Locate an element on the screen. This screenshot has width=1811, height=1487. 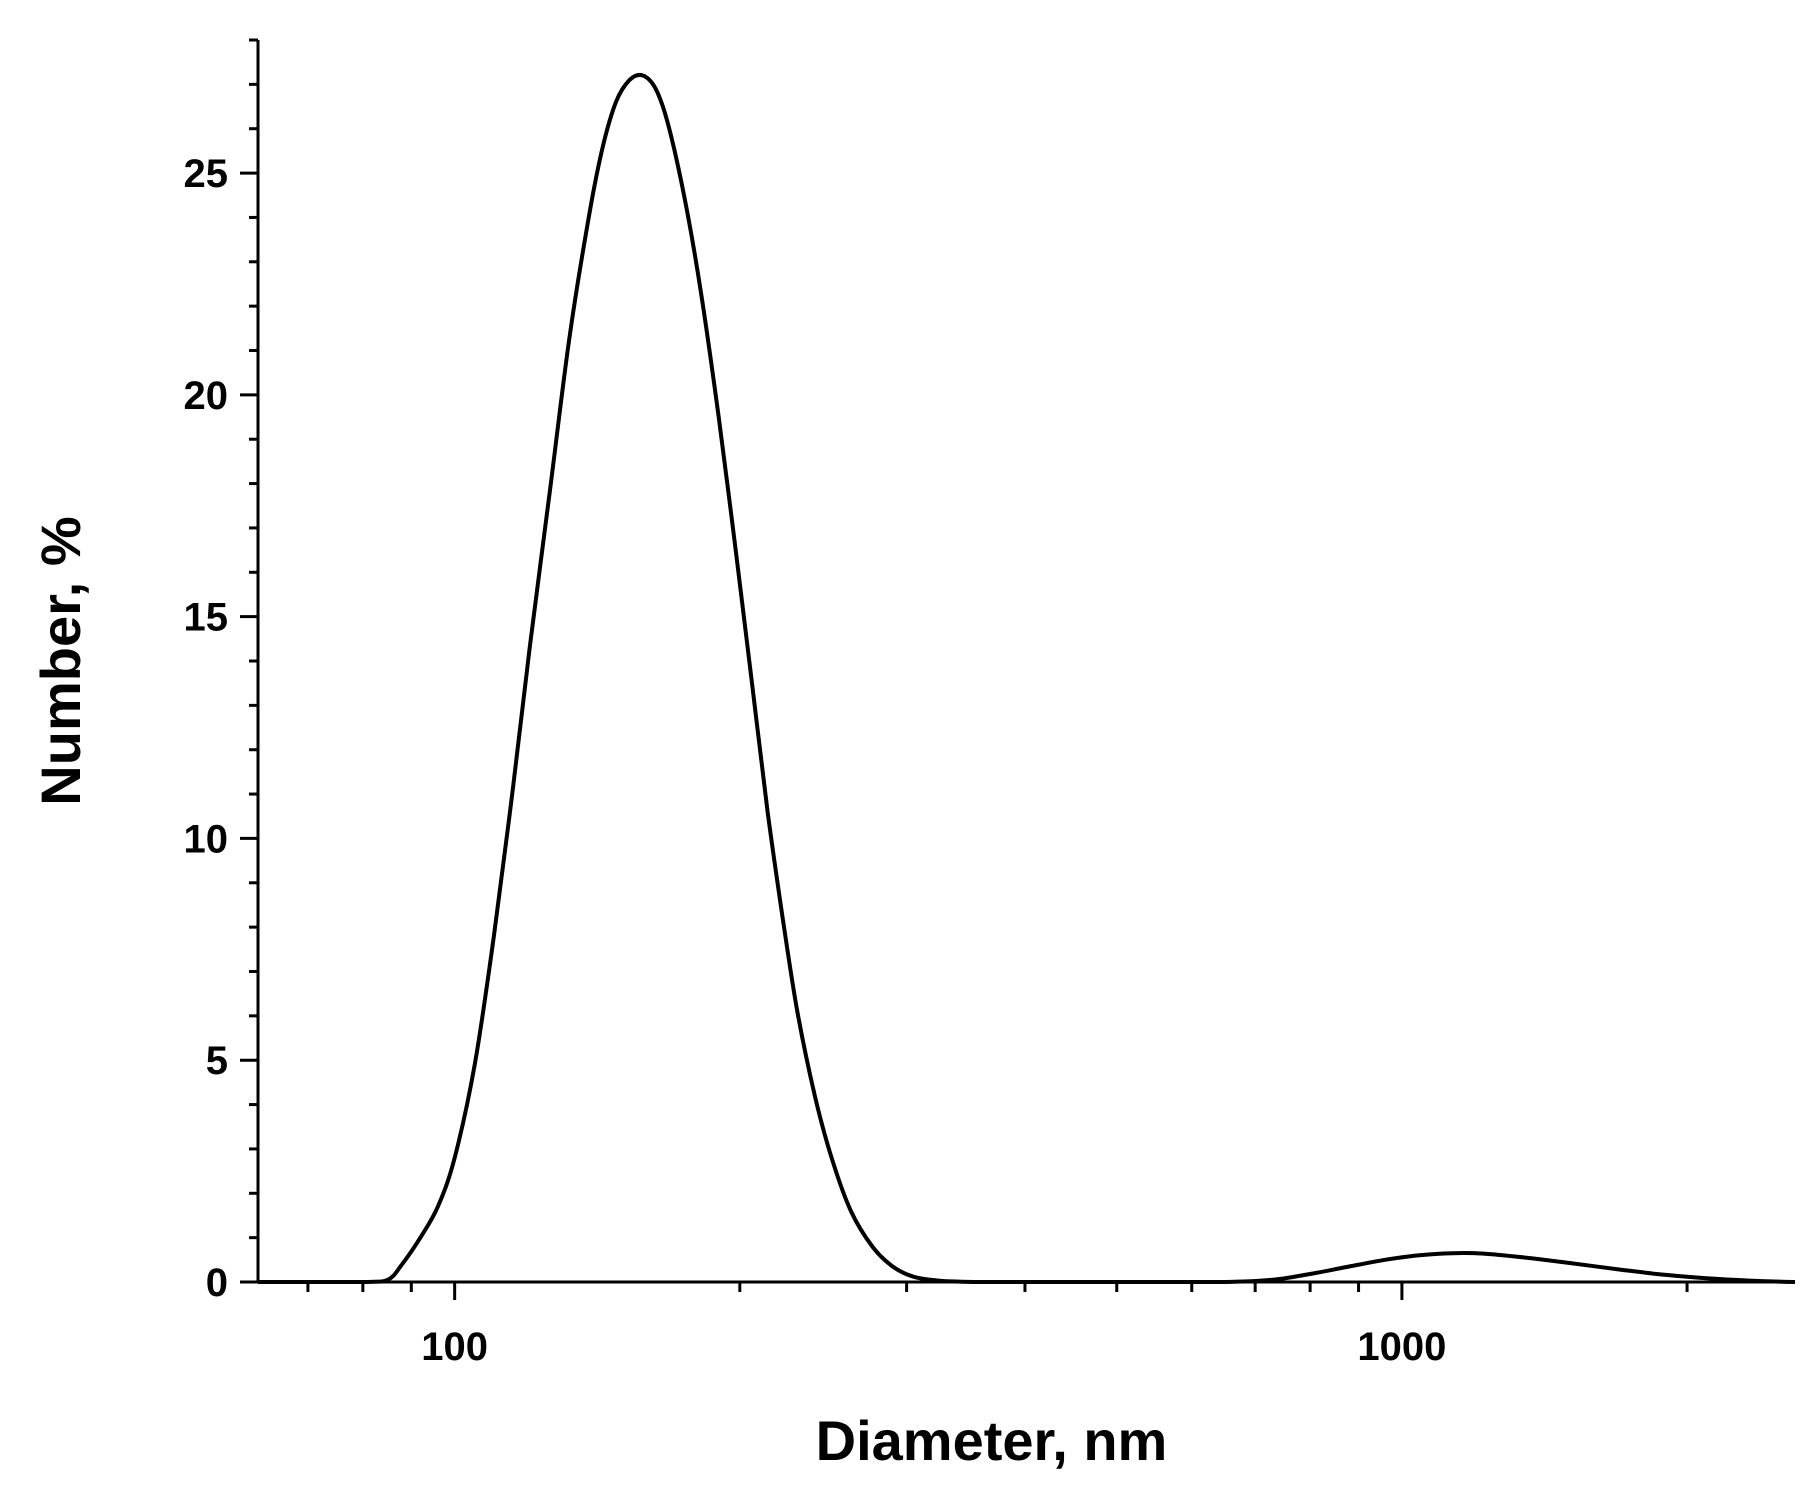
x-ticks: 100 1000 is located at coordinates (997, 1325).